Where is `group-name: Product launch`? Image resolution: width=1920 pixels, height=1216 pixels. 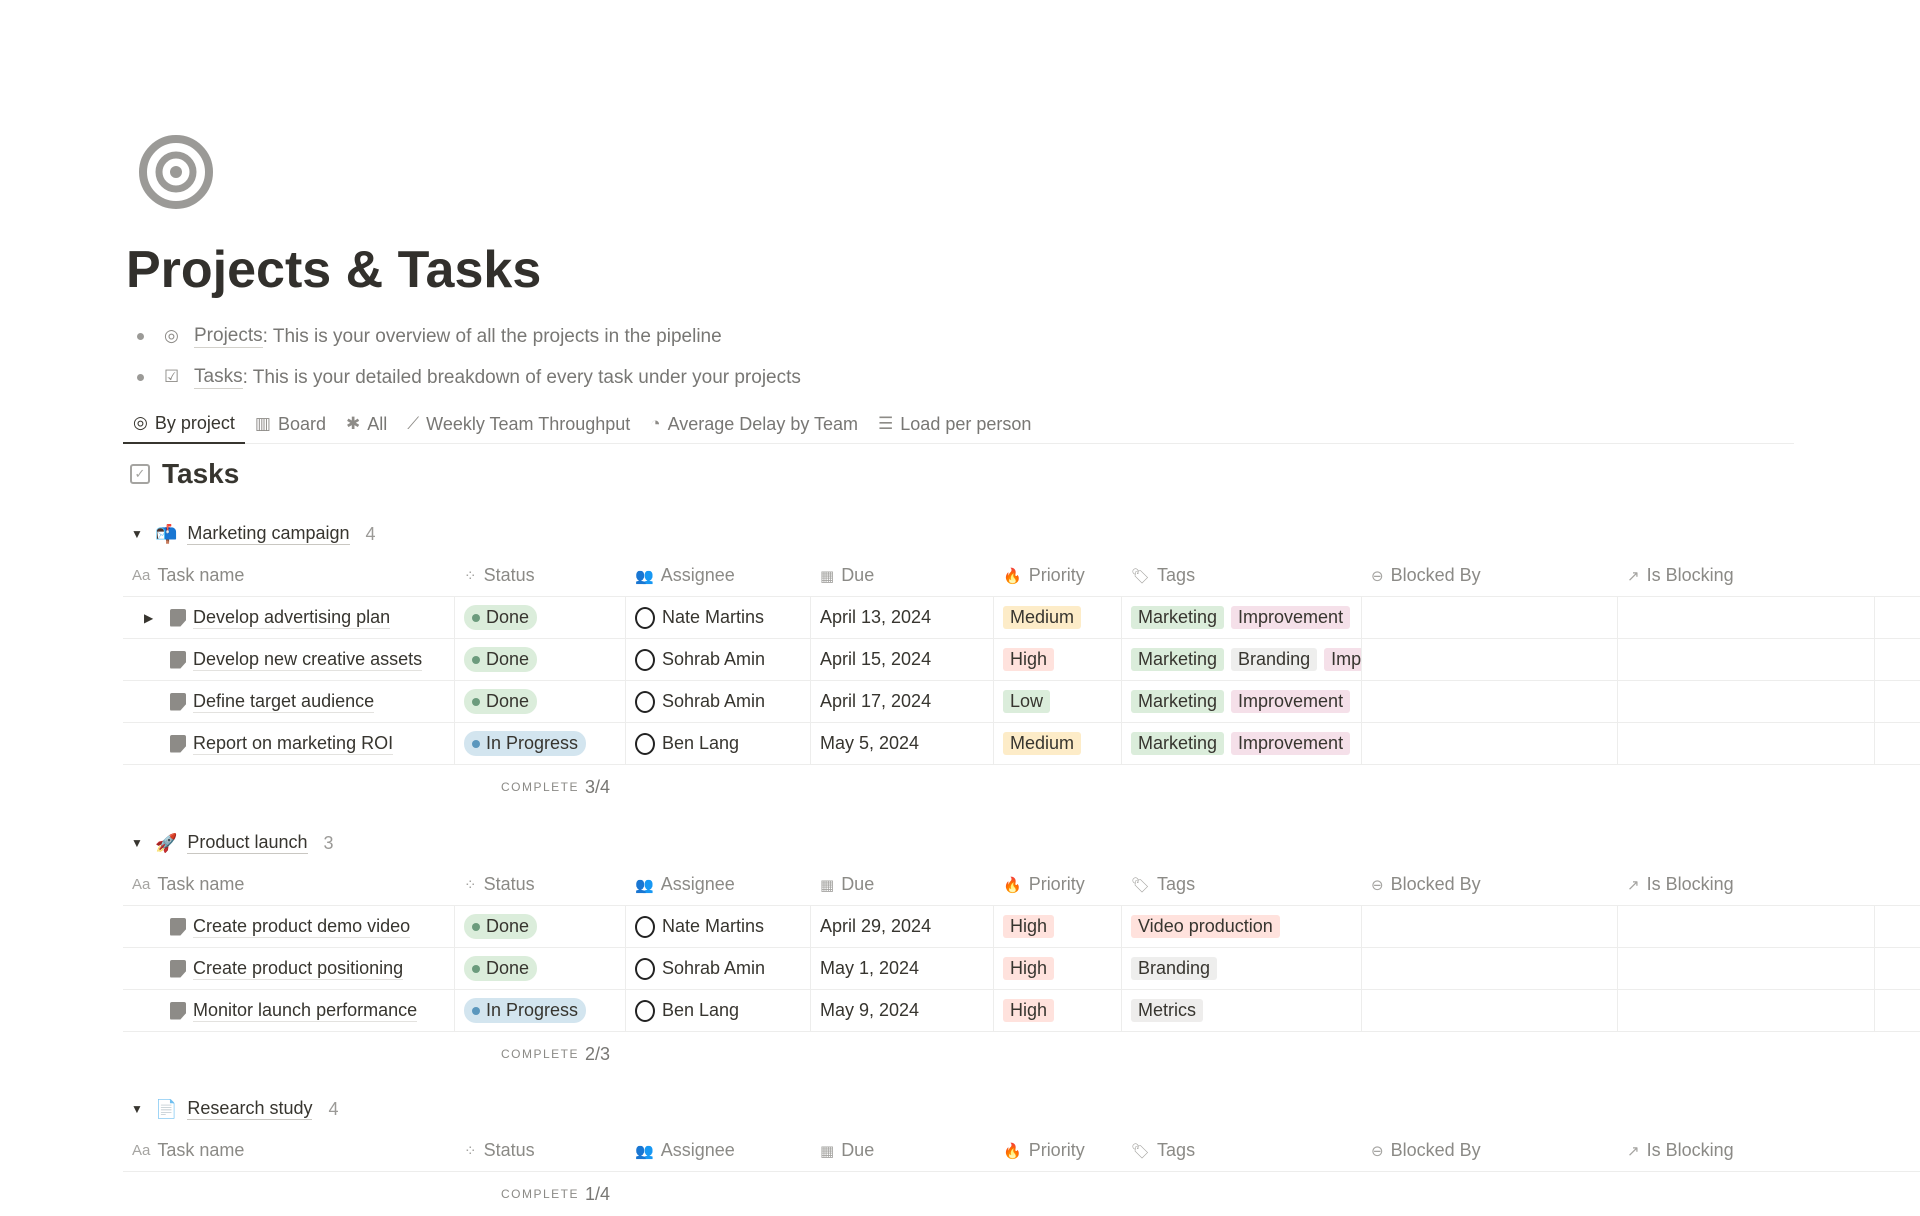 group-name: Product launch is located at coordinates (247, 843).